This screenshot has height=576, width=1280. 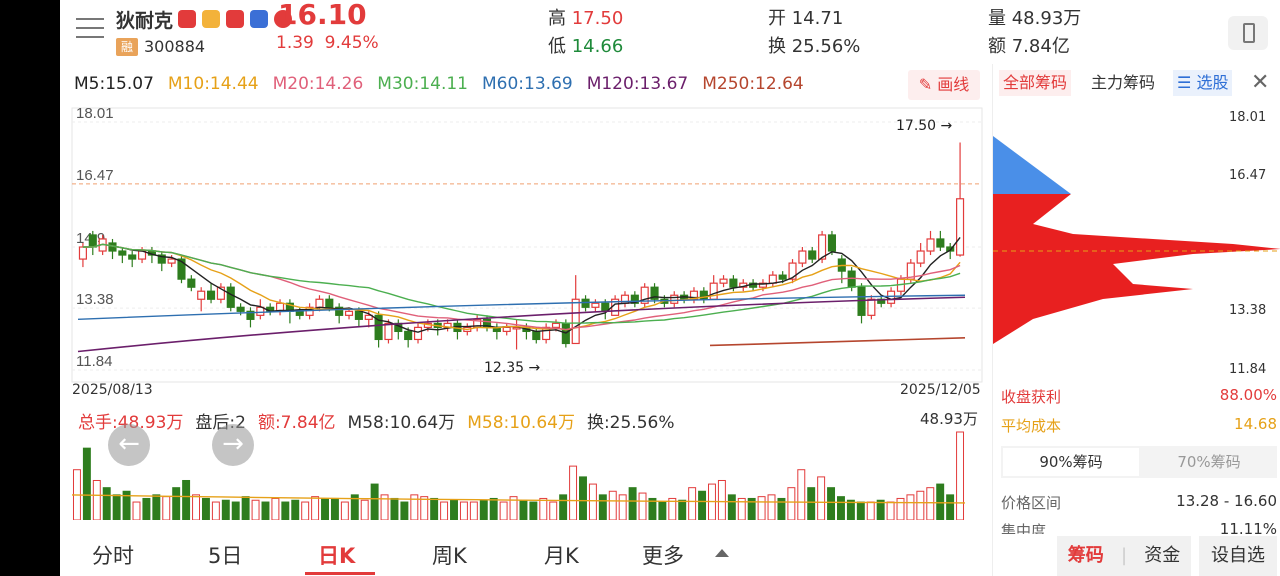 What do you see at coordinates (233, 445) in the screenshot?
I see `next-arrow-icon: →` at bounding box center [233, 445].